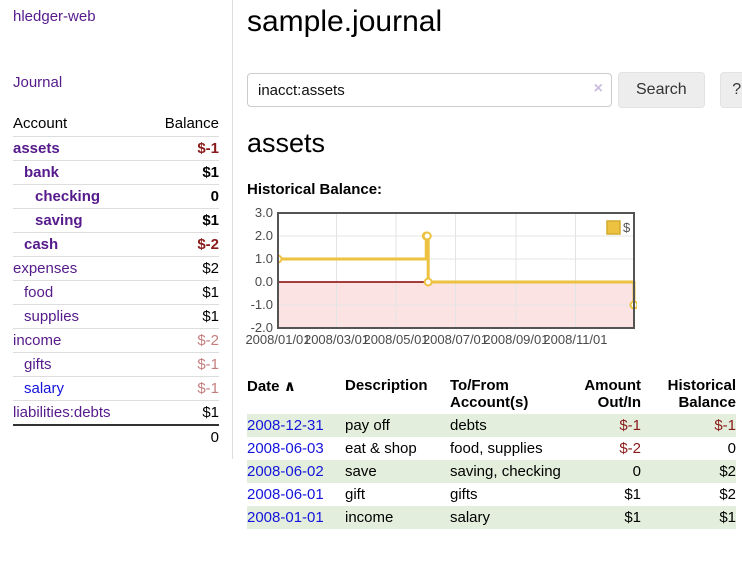  I want to click on account-link-gifts: gifts, so click(38, 364).